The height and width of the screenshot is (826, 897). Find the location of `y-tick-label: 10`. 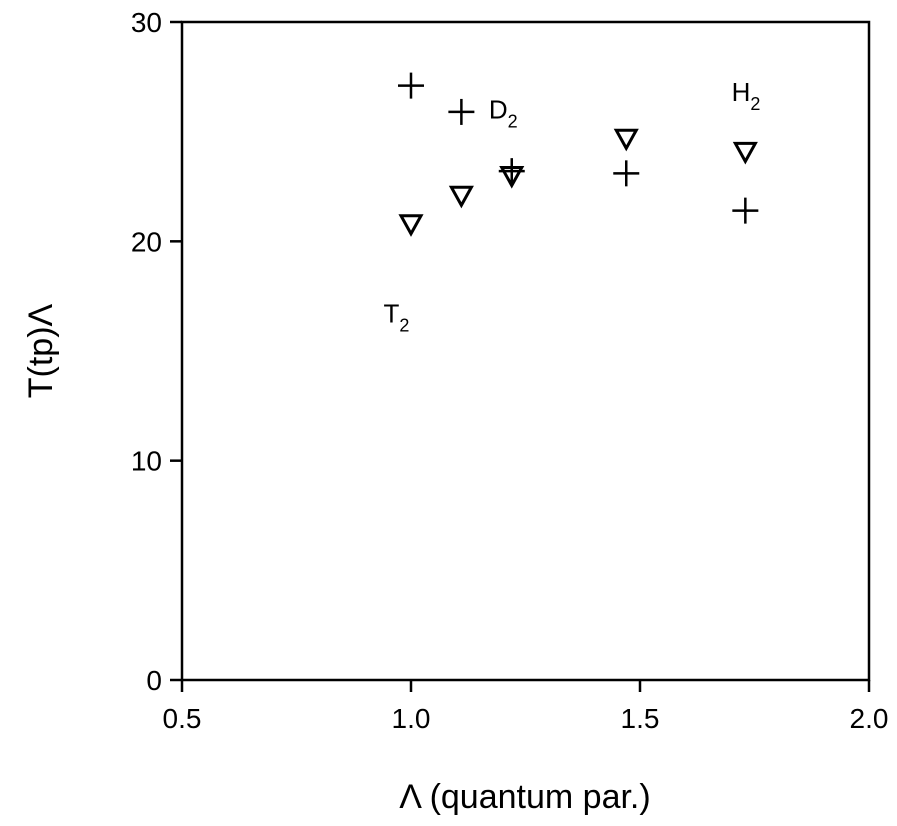

y-tick-label: 10 is located at coordinates (146, 461).